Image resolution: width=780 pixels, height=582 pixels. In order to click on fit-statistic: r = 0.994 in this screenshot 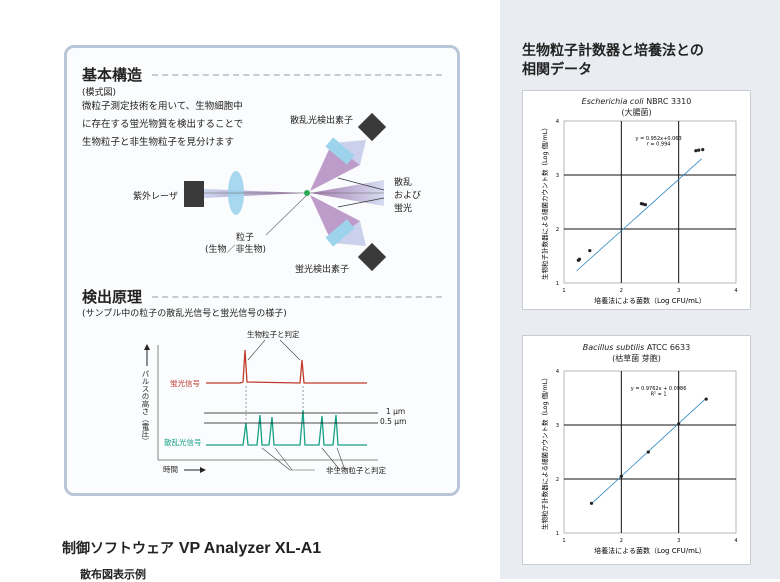, I will do `click(659, 144)`.